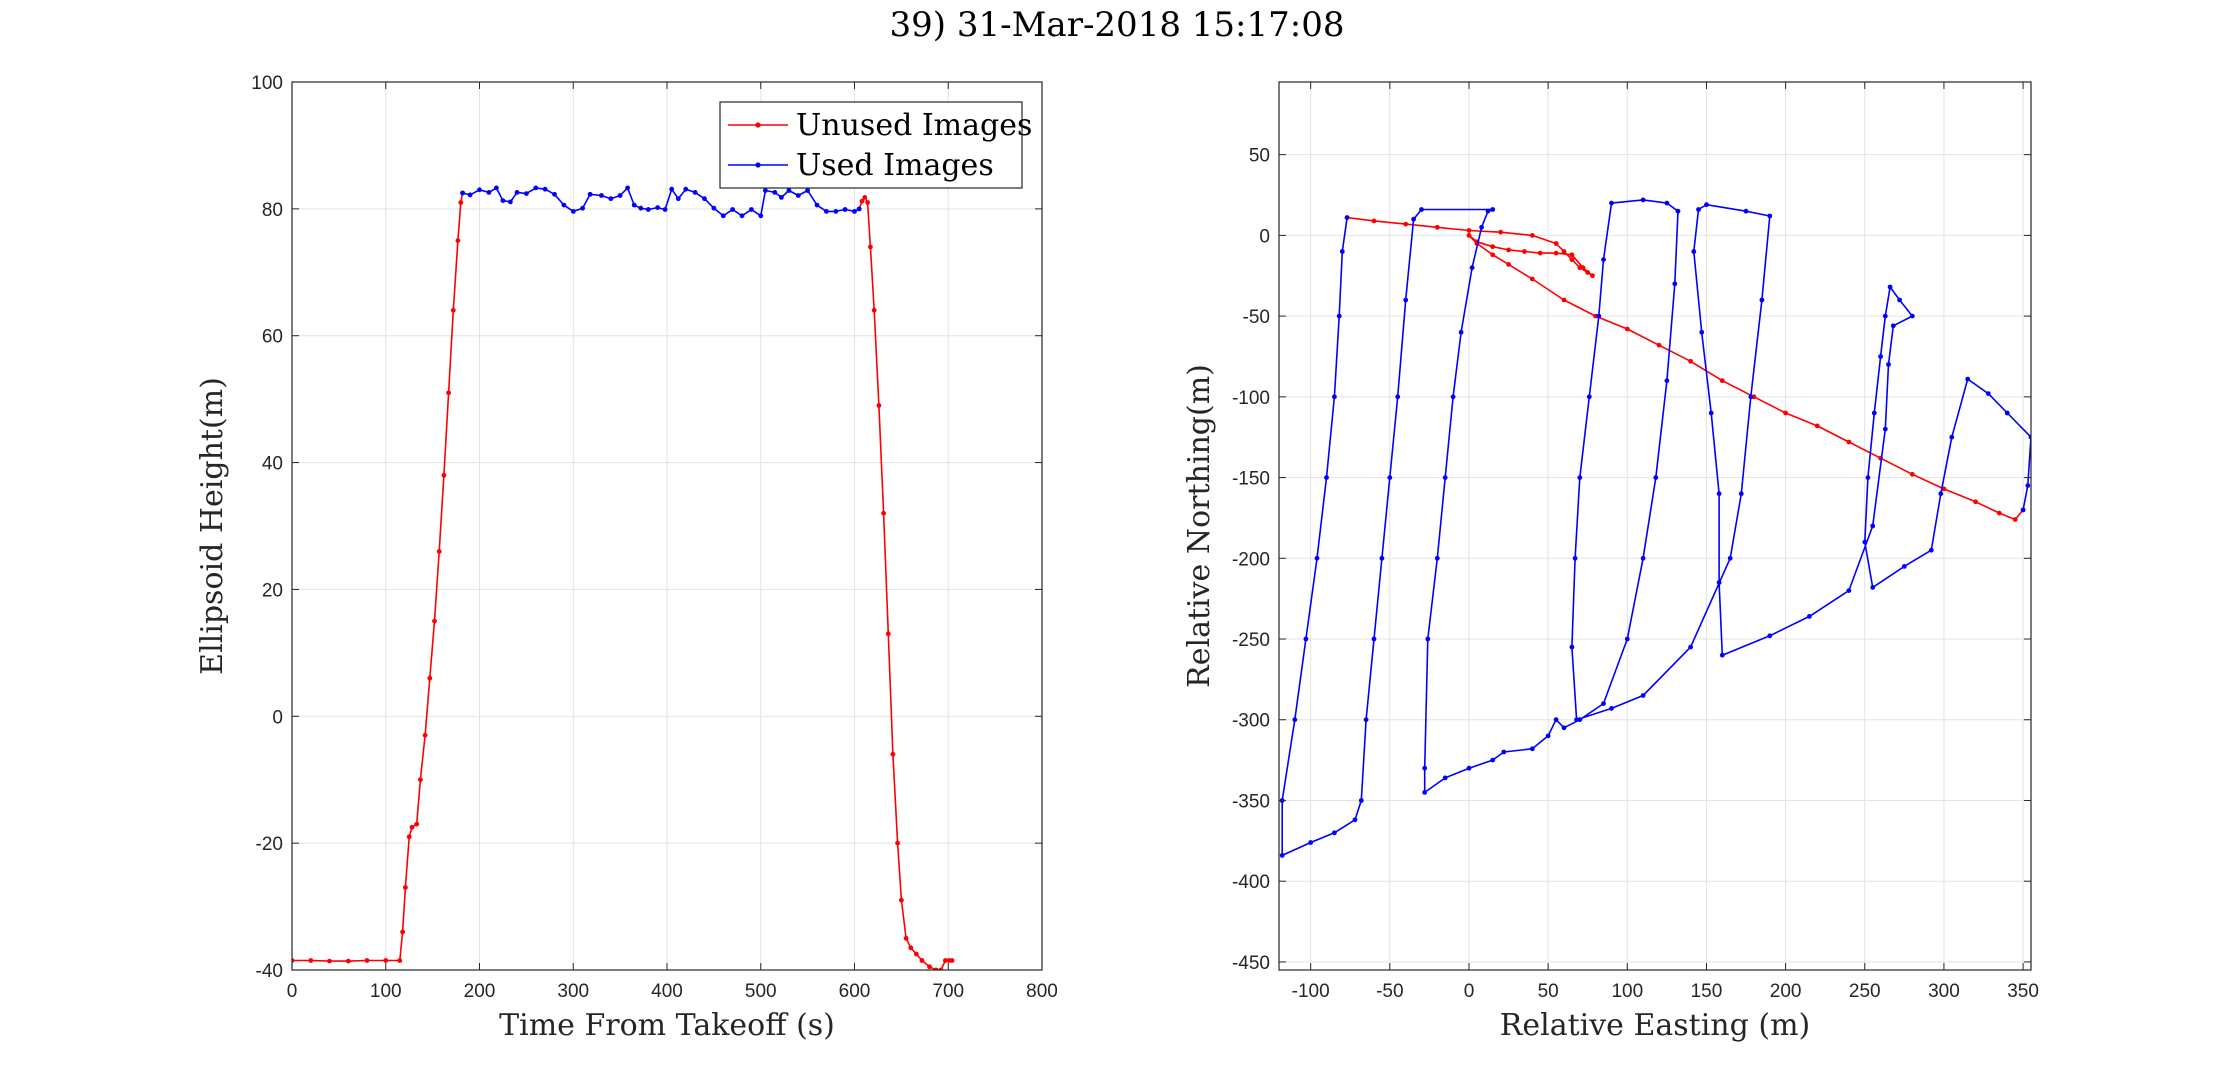 Image resolution: width=2235 pixels, height=1083 pixels. Describe the element at coordinates (948, 991) in the screenshot. I see `x-tick-label: 700` at that location.